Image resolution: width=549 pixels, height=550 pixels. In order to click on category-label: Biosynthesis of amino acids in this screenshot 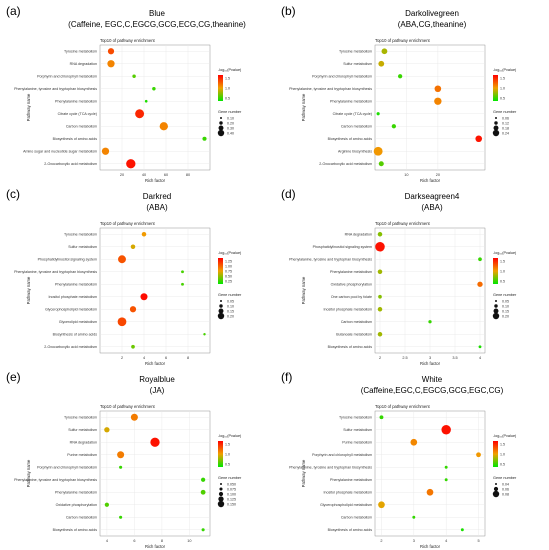, I will do `click(350, 139)`.